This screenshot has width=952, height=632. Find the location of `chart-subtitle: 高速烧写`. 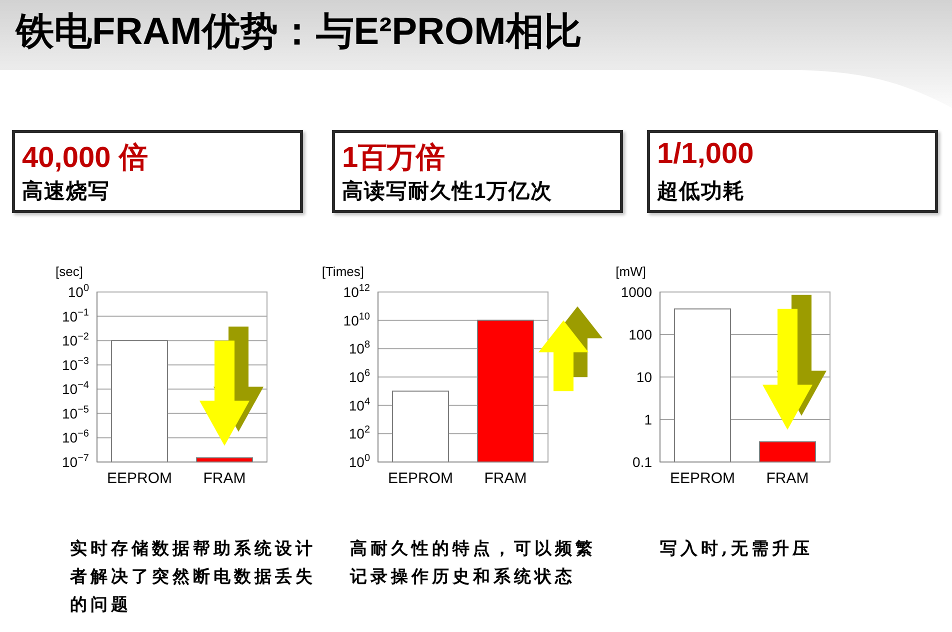

chart-subtitle: 高速烧写 is located at coordinates (66, 191).